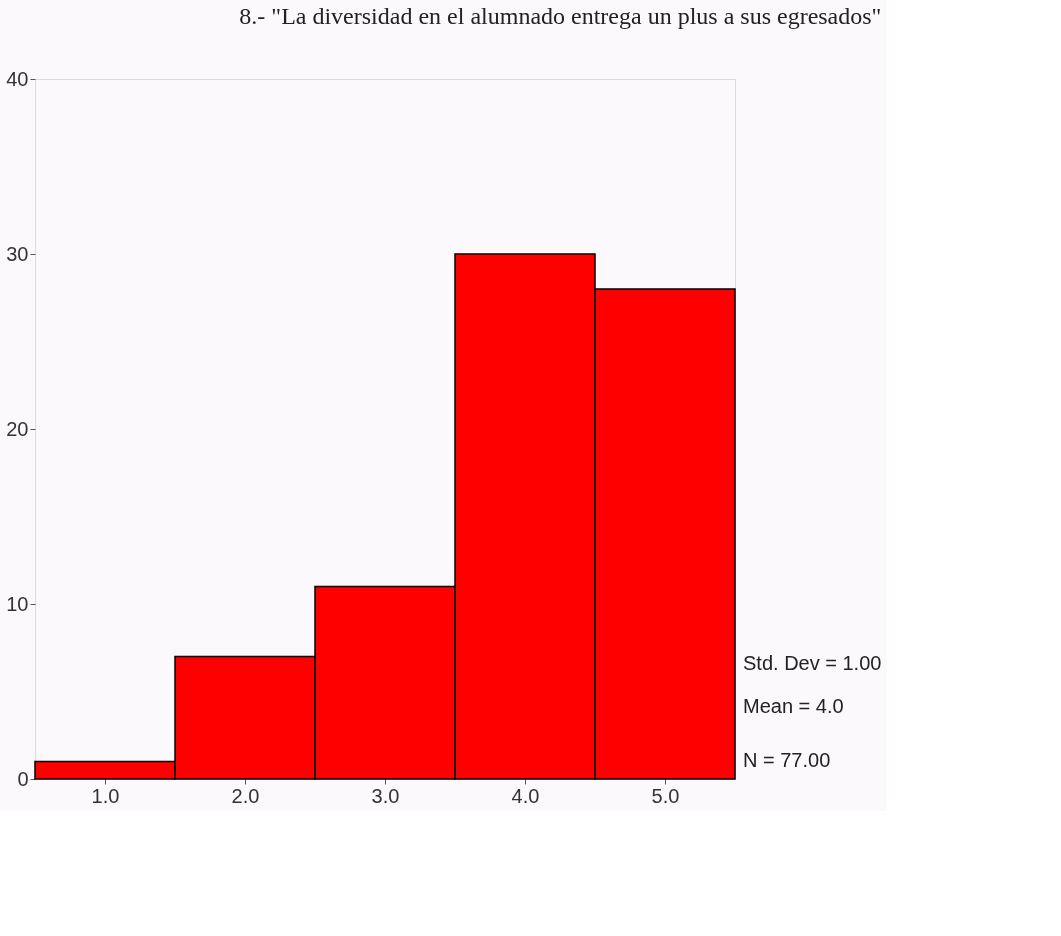 The width and height of the screenshot is (1061, 936). Describe the element at coordinates (525, 795) in the screenshot. I see `x-tick-label: 4.0` at that location.